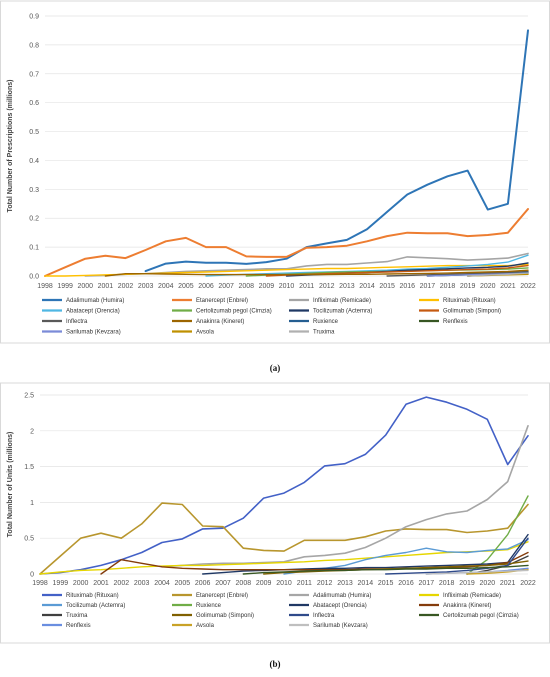  What do you see at coordinates (345, 583) in the screenshot?
I see `x-tick-label: 2013` at bounding box center [345, 583].